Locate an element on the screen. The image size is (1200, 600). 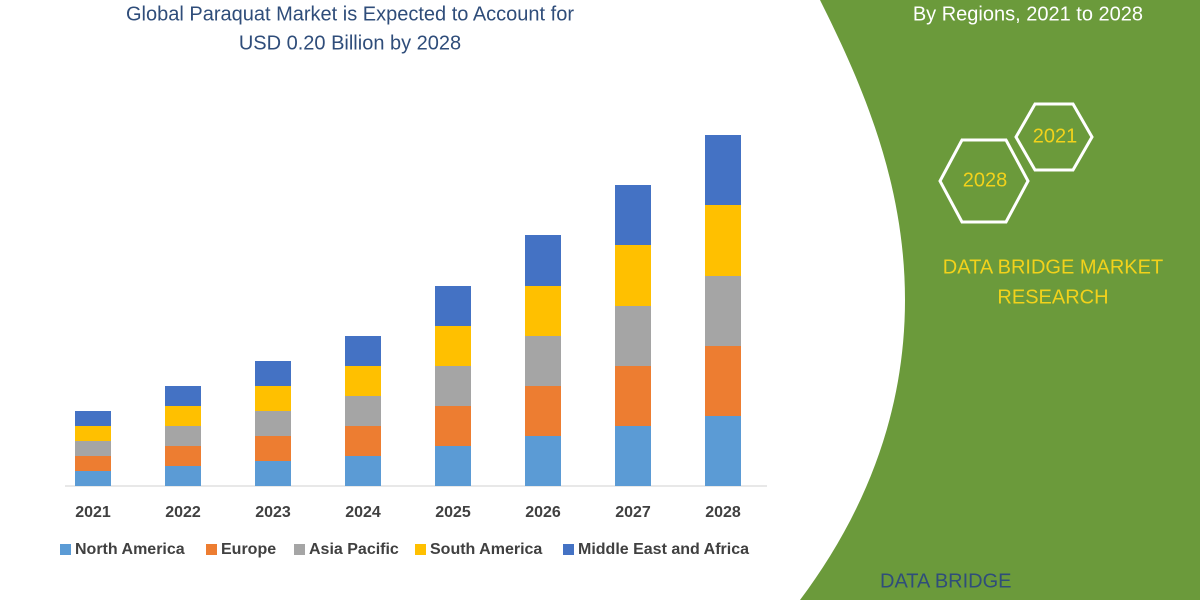
x-tick-label: 2025 is located at coordinates (453, 512).